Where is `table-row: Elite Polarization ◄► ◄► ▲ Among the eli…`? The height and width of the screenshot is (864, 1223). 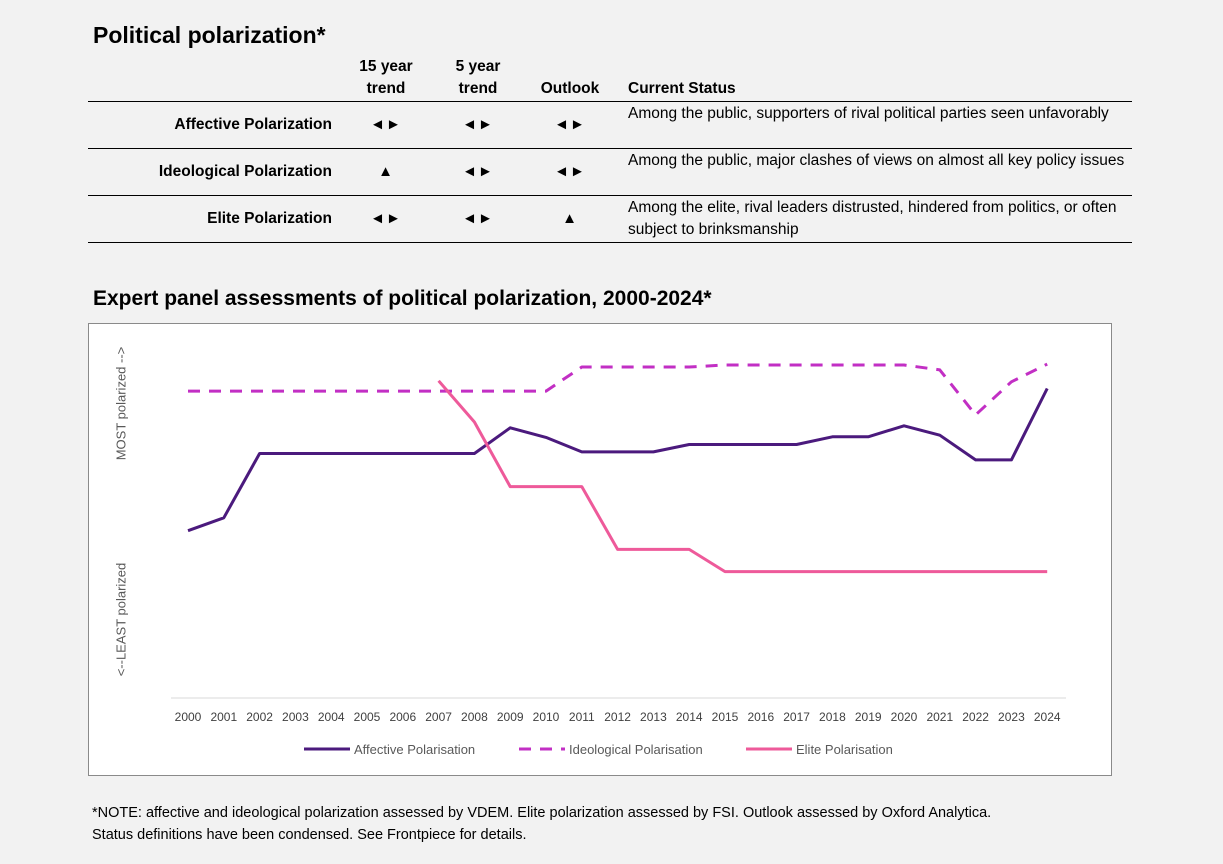
table-row: Elite Polarization ◄► ◄► ▲ Among the eli… is located at coordinates (610, 219).